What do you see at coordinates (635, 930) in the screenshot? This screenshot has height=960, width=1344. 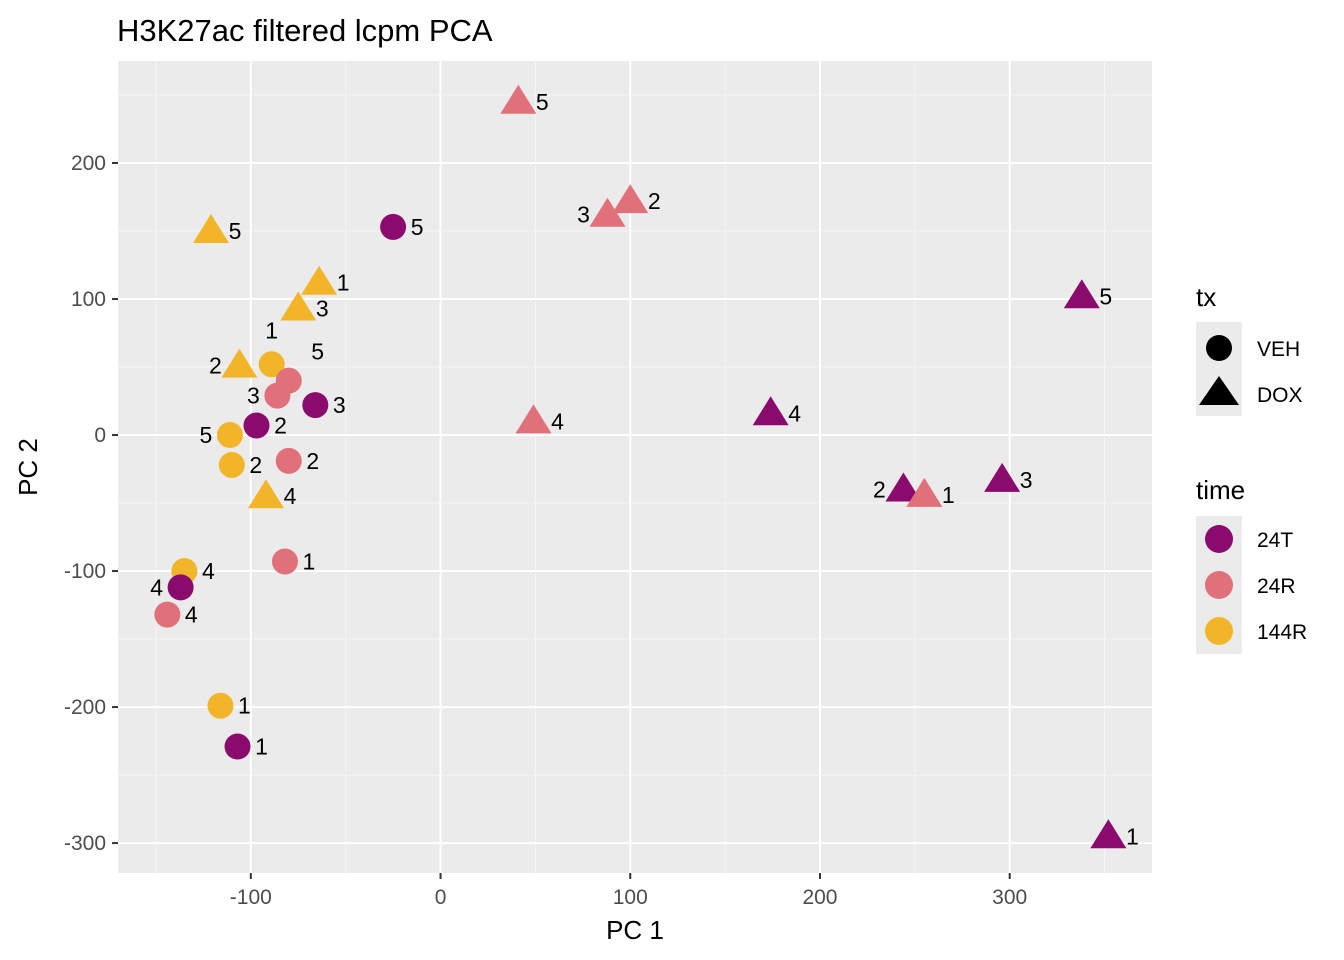 I see `x-axis-title: PC 1` at bounding box center [635, 930].